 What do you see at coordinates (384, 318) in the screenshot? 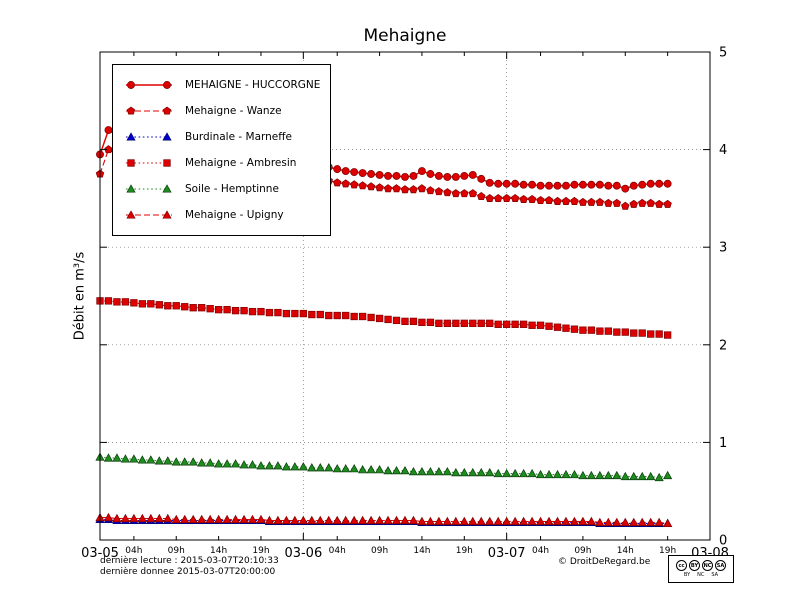
I see `series-ambresin` at bounding box center [384, 318].